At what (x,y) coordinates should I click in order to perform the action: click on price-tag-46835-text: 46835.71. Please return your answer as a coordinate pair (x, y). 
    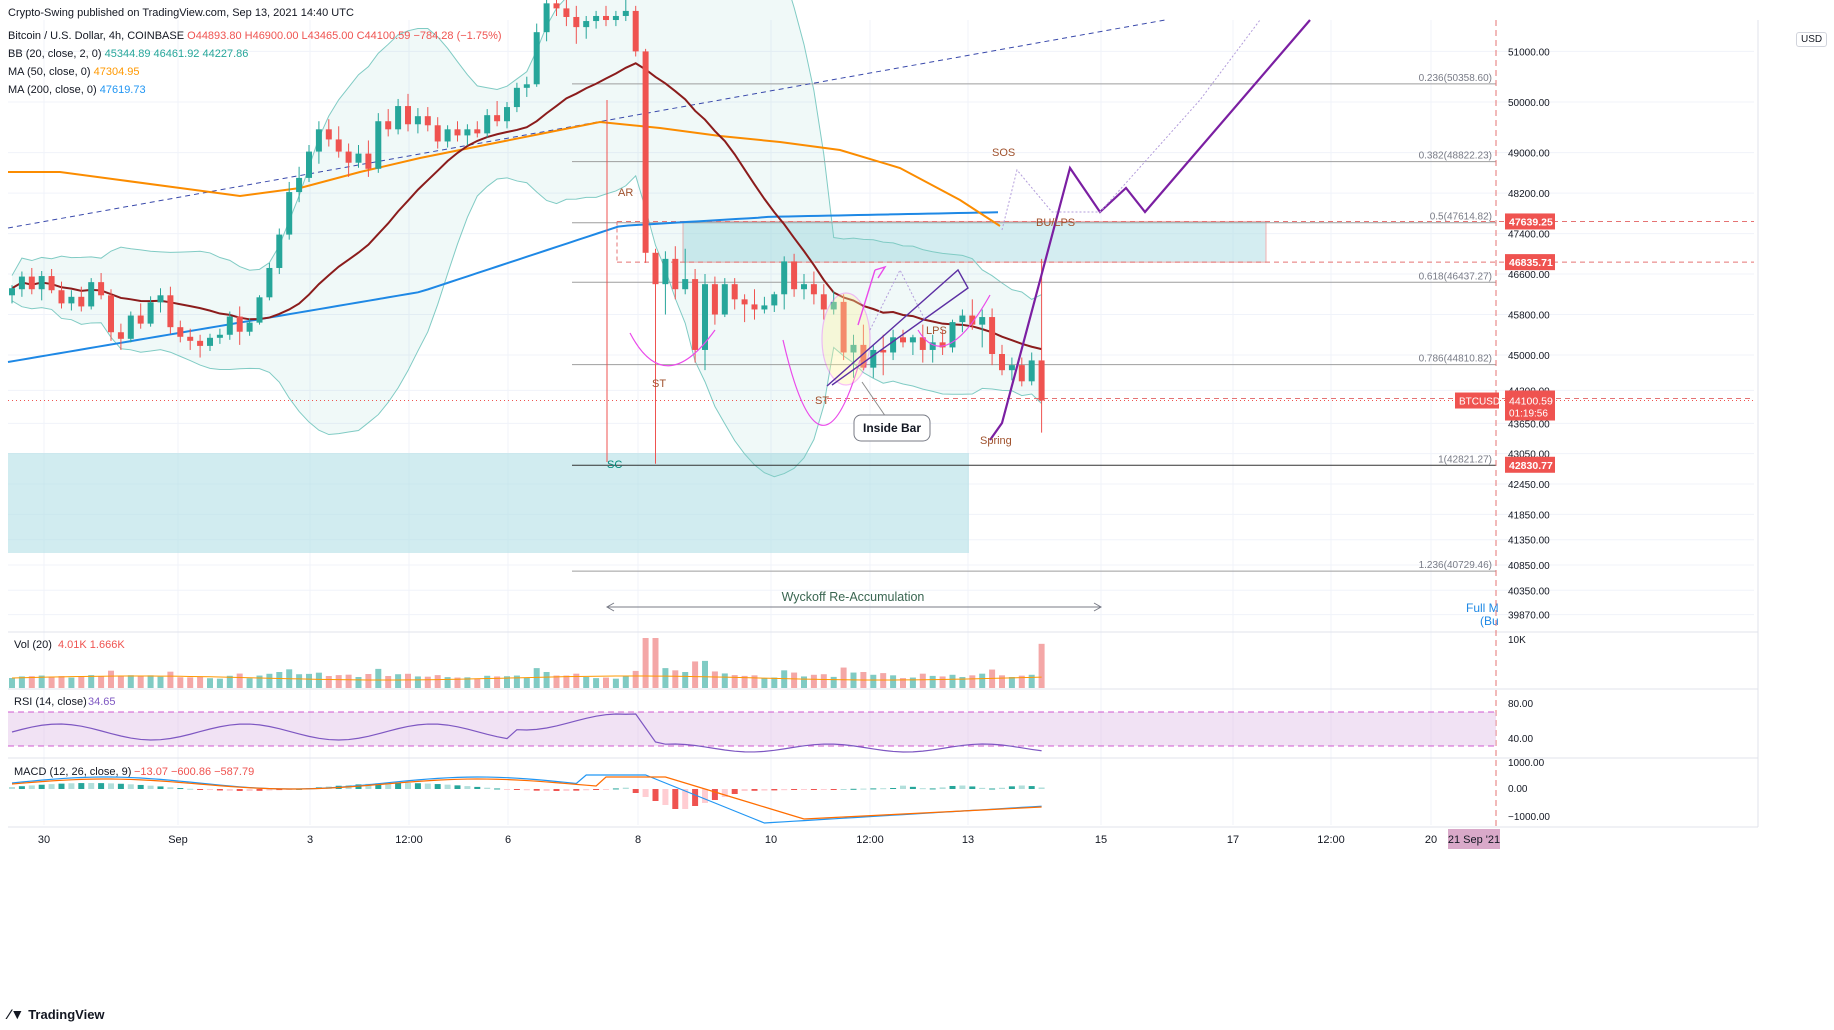
    Looking at the image, I should click on (1531, 263).